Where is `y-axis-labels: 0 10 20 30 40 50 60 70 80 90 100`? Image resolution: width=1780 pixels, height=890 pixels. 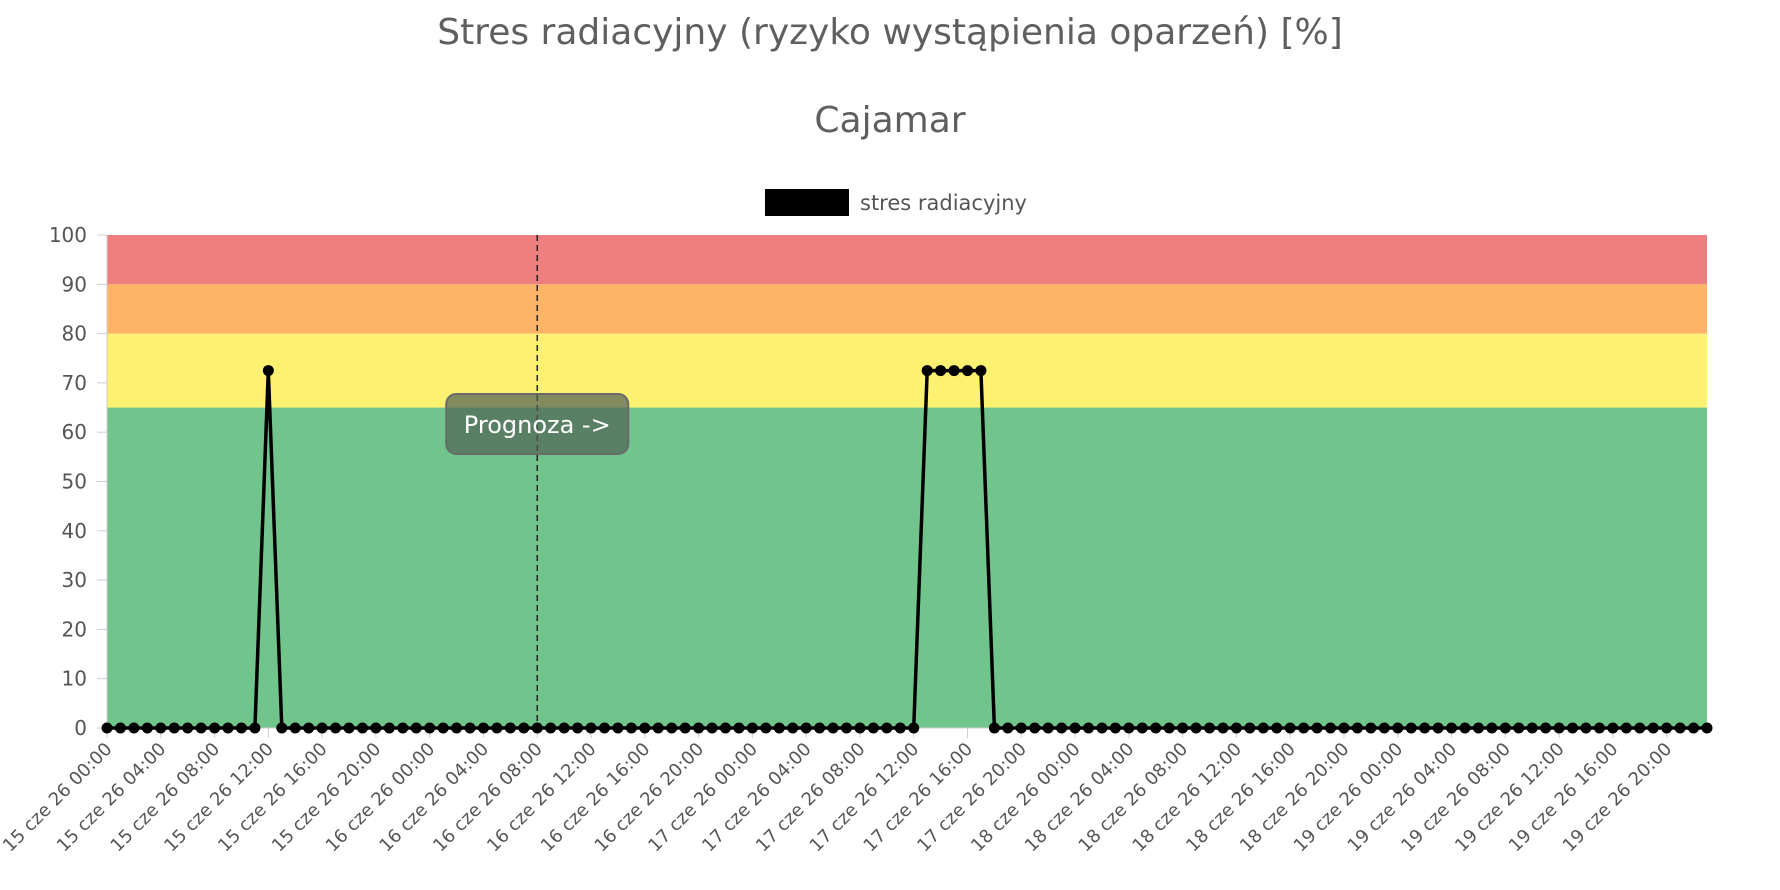
y-axis-labels: 0 10 20 30 40 50 60 70 80 90 100 is located at coordinates (68, 481).